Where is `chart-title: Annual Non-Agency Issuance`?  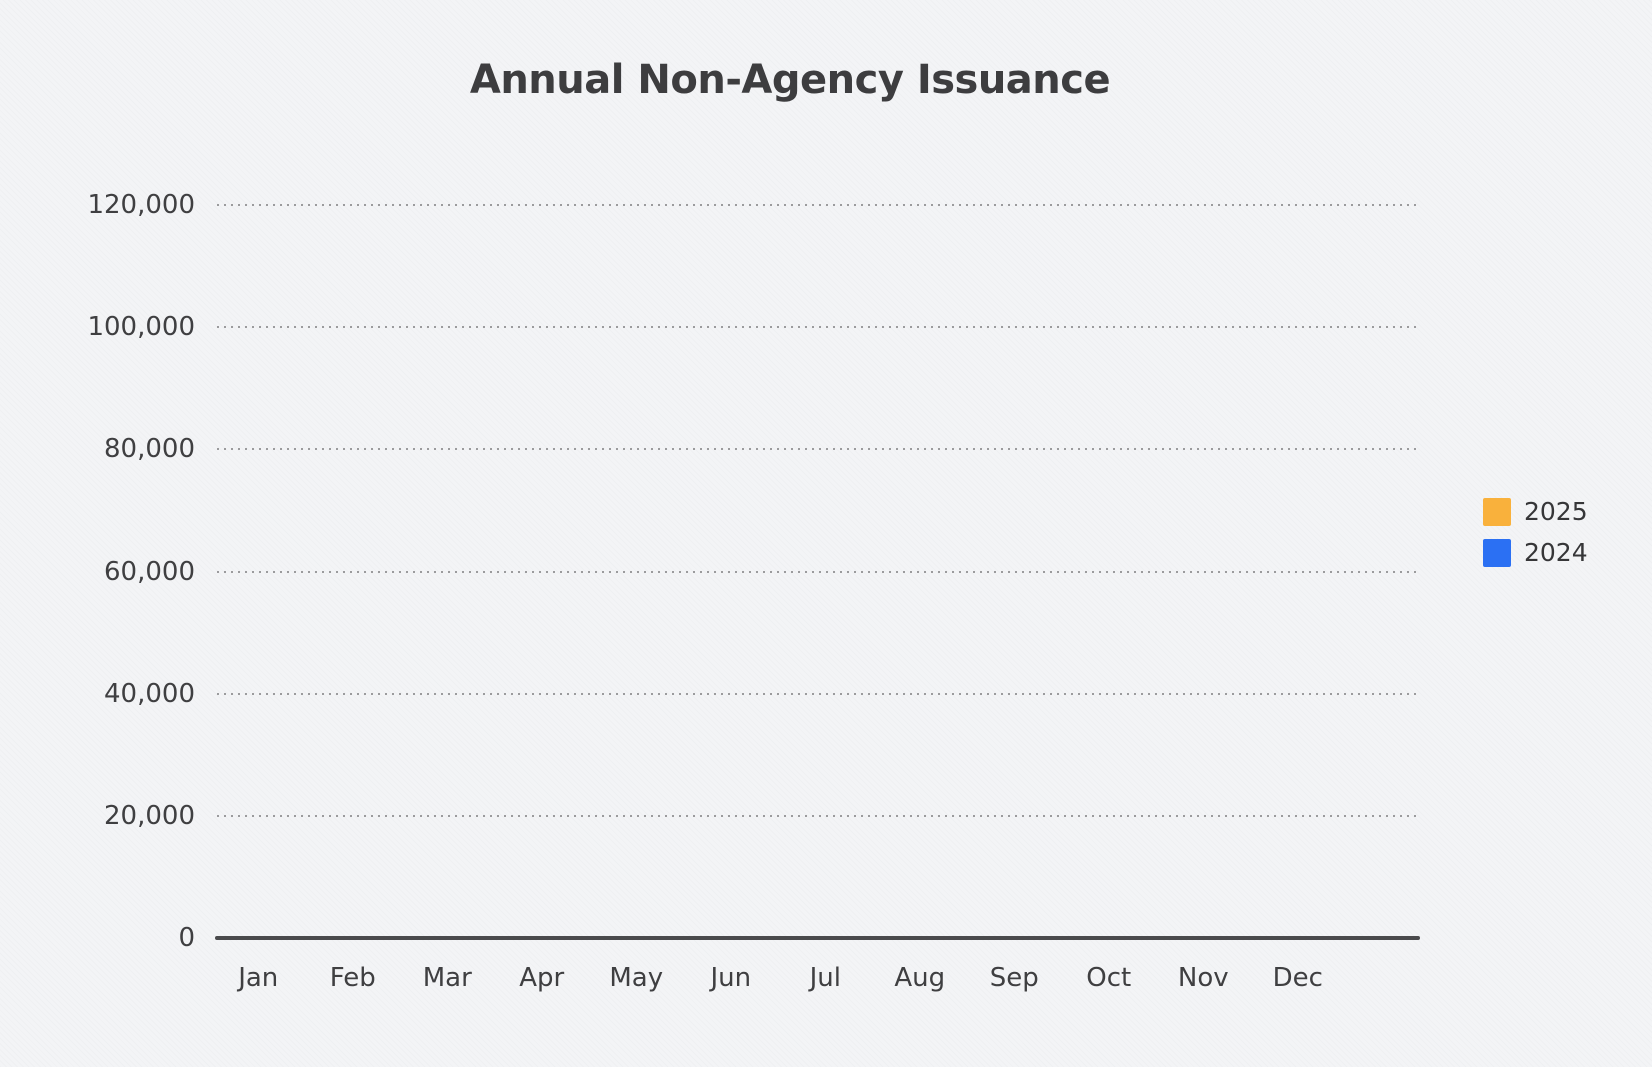 chart-title: Annual Non-Agency Issuance is located at coordinates (790, 80).